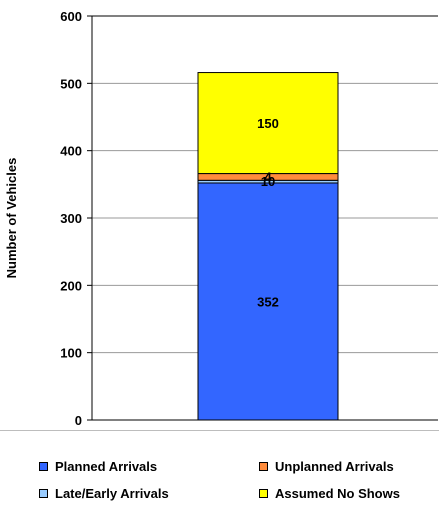  I want to click on bar-segment-assumed-no-shows, so click(268, 123).